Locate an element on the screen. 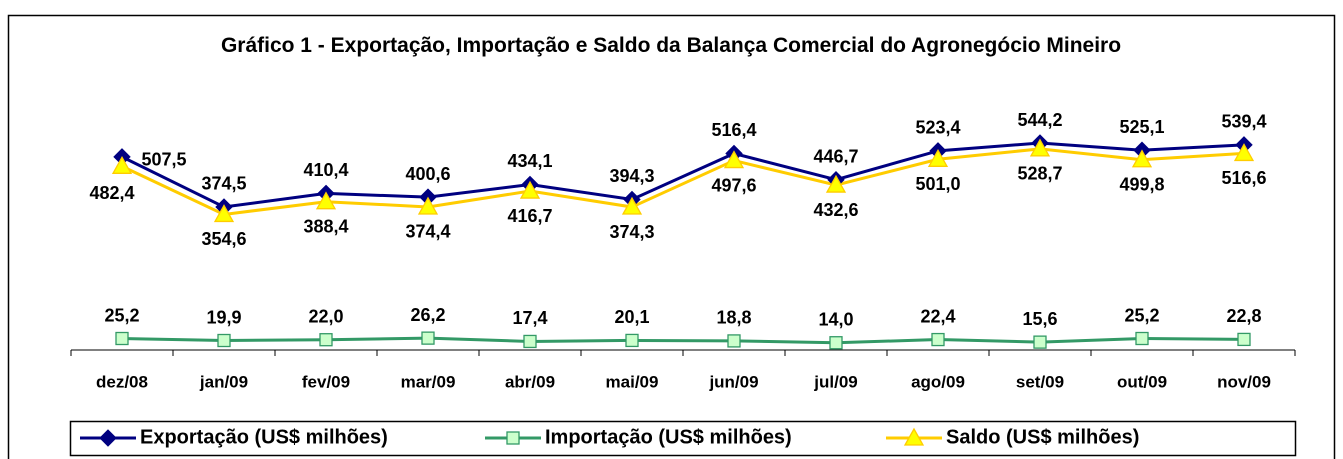 The height and width of the screenshot is (459, 1343). data-label: 446,7 is located at coordinates (835, 156).